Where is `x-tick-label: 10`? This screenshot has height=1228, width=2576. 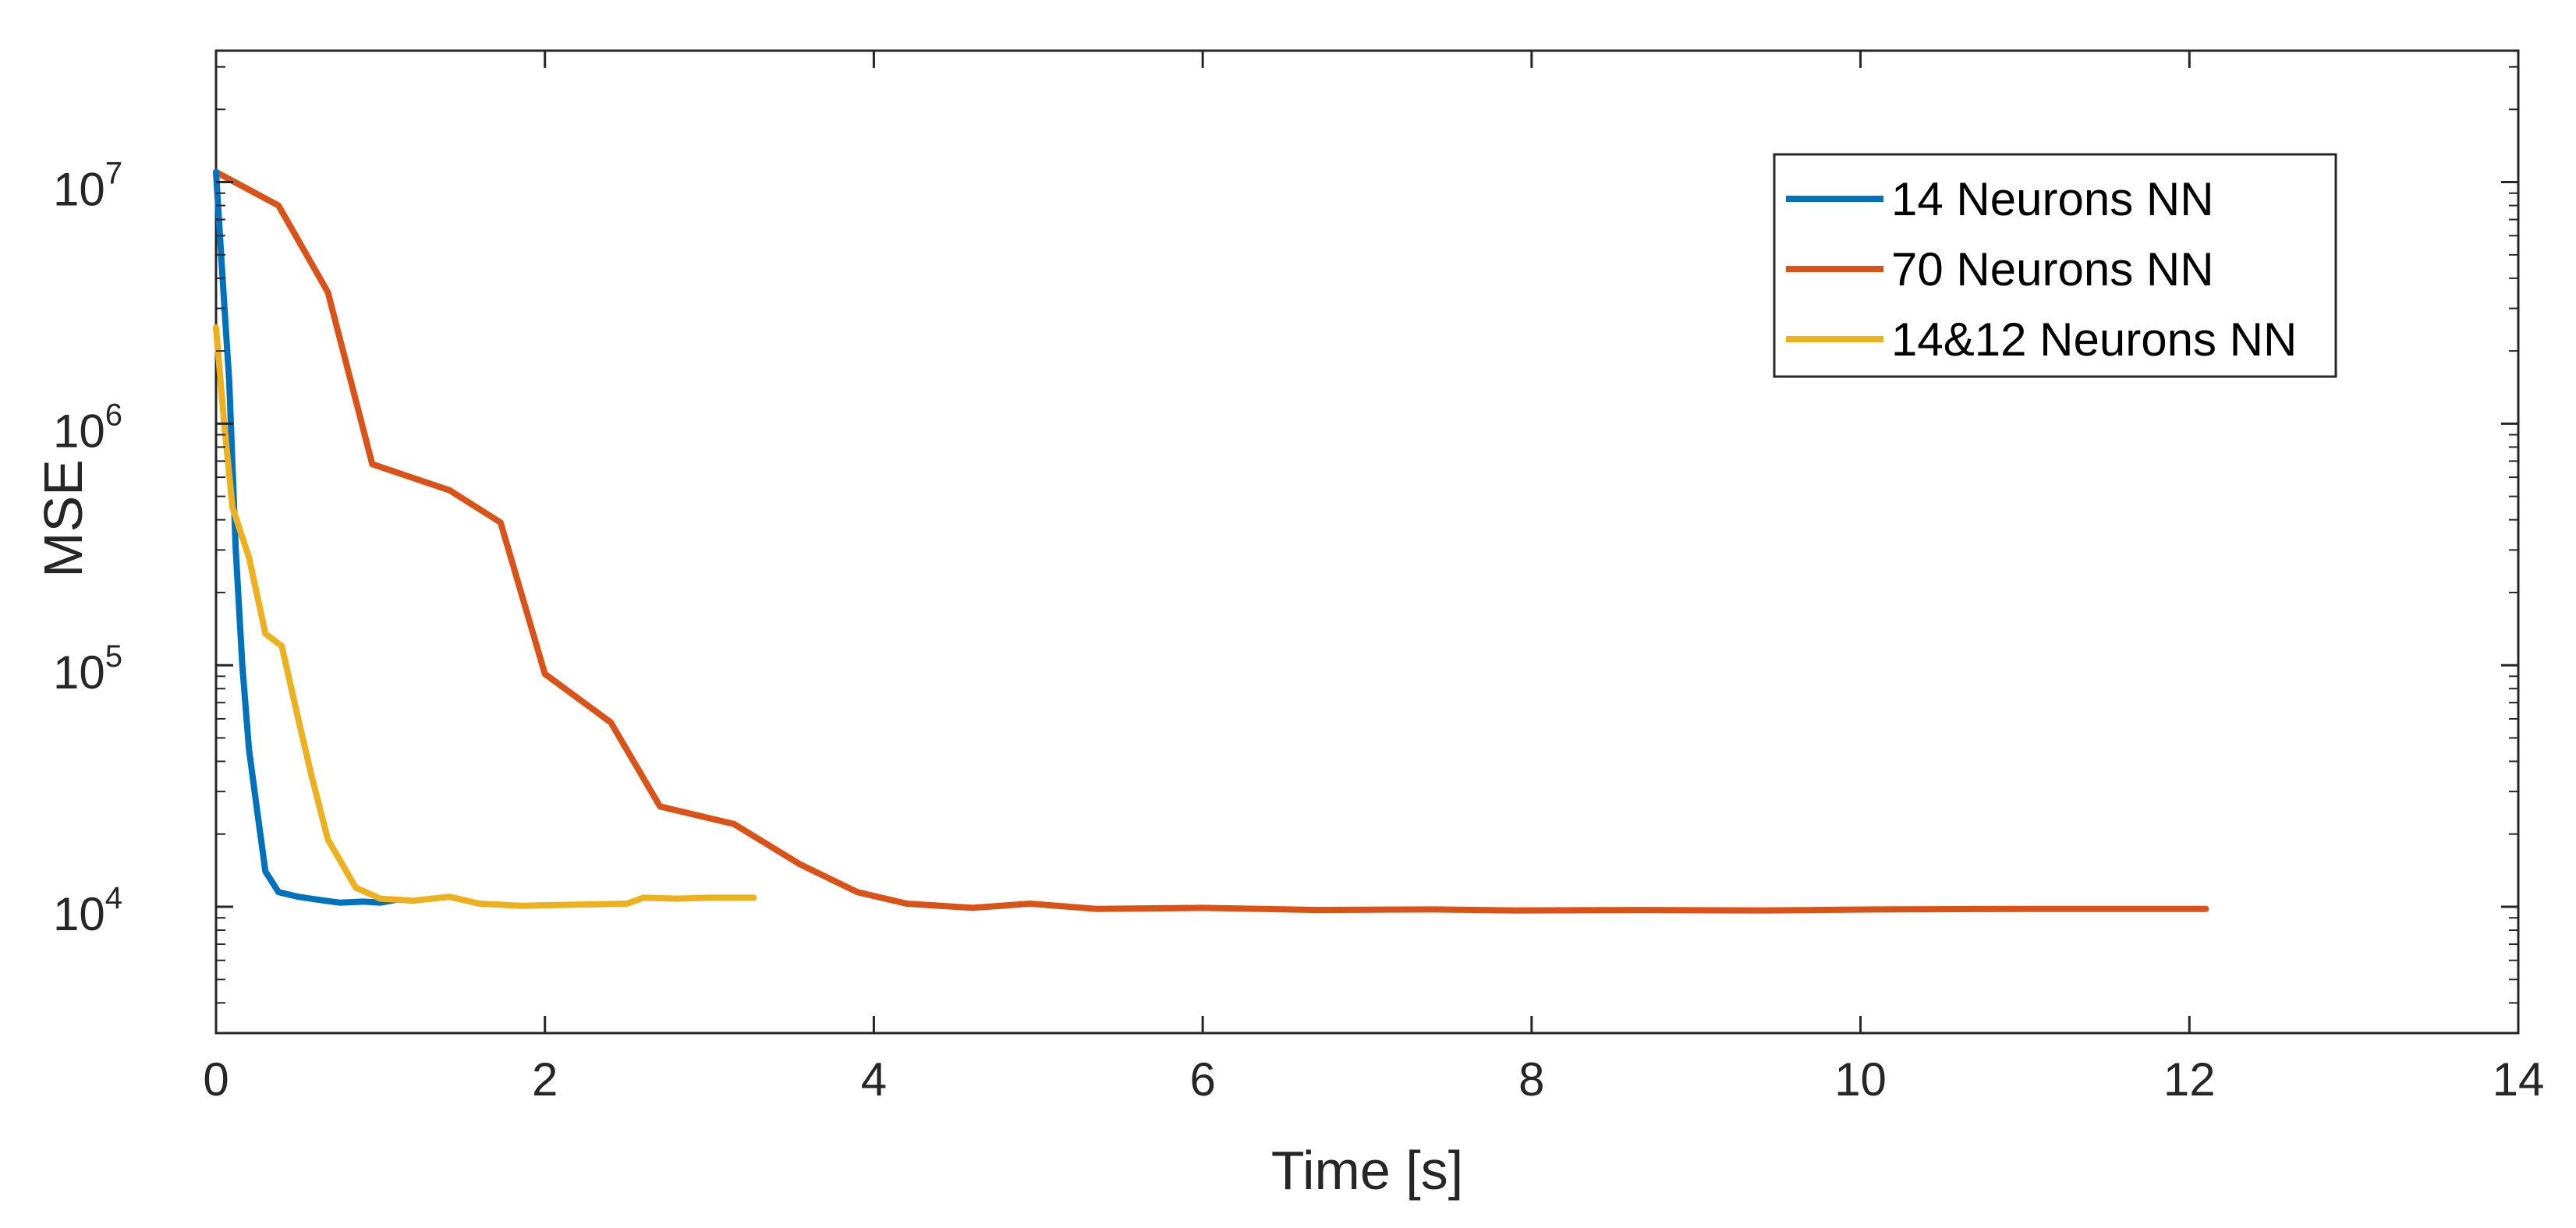 x-tick-label: 10 is located at coordinates (1860, 1079).